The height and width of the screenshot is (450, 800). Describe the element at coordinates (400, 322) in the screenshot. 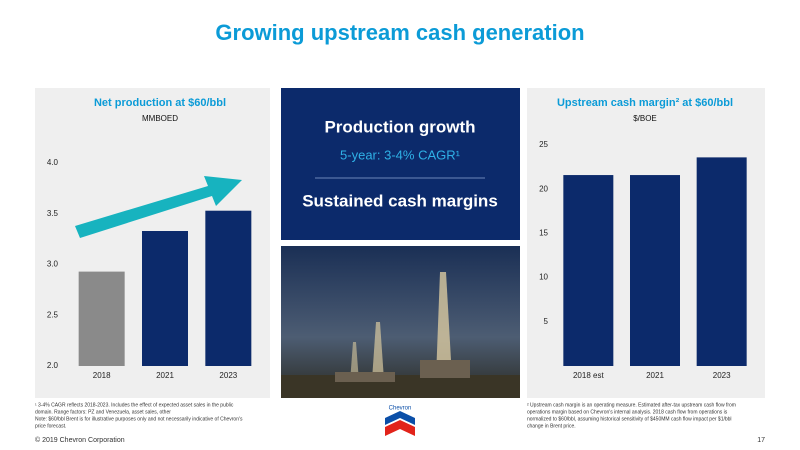

I see `photo` at that location.